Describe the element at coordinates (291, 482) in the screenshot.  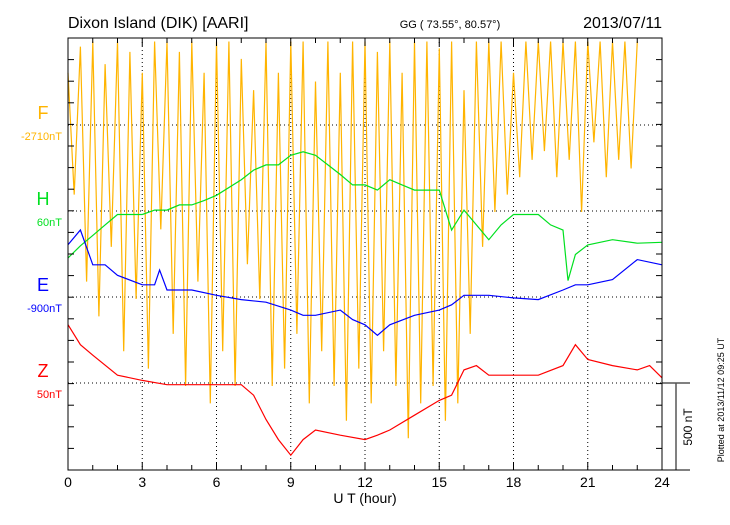
I see `x-tick-label: 9` at that location.